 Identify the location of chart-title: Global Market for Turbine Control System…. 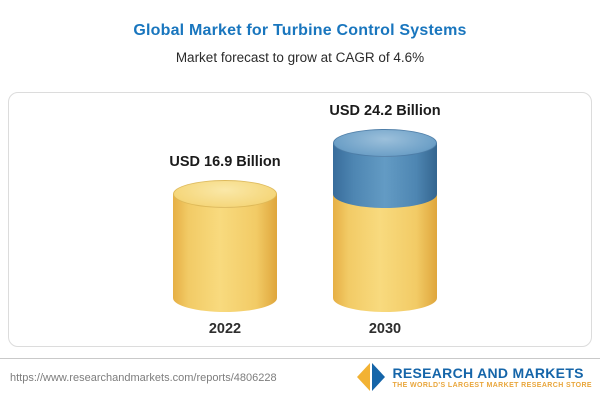
(300, 30).